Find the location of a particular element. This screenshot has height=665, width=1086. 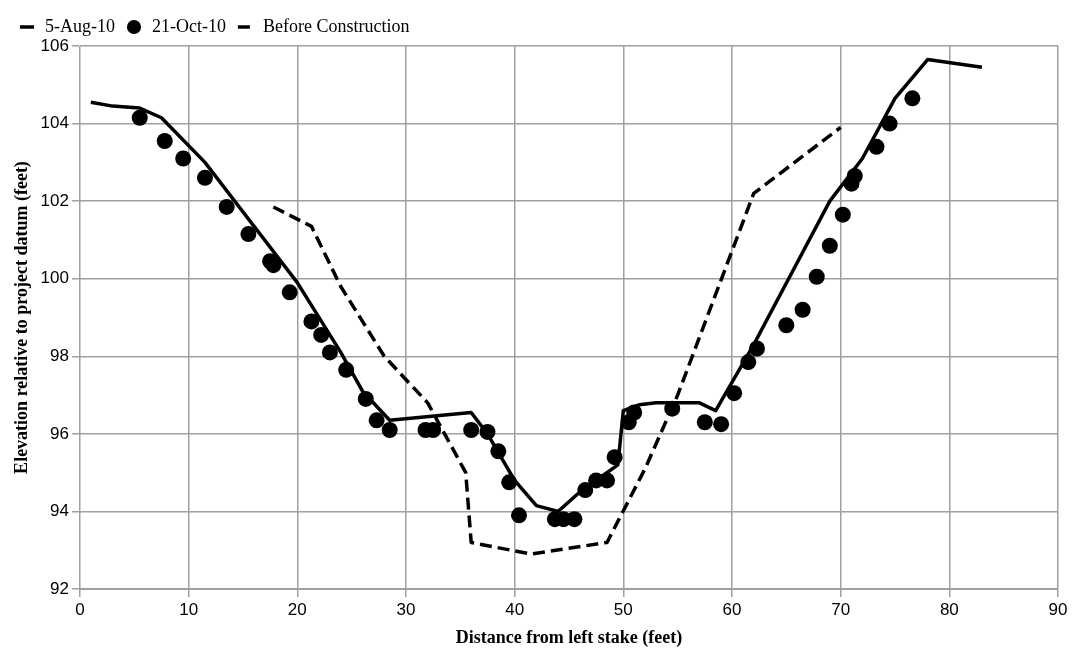

x-tick-label: 50 is located at coordinates (623, 609).